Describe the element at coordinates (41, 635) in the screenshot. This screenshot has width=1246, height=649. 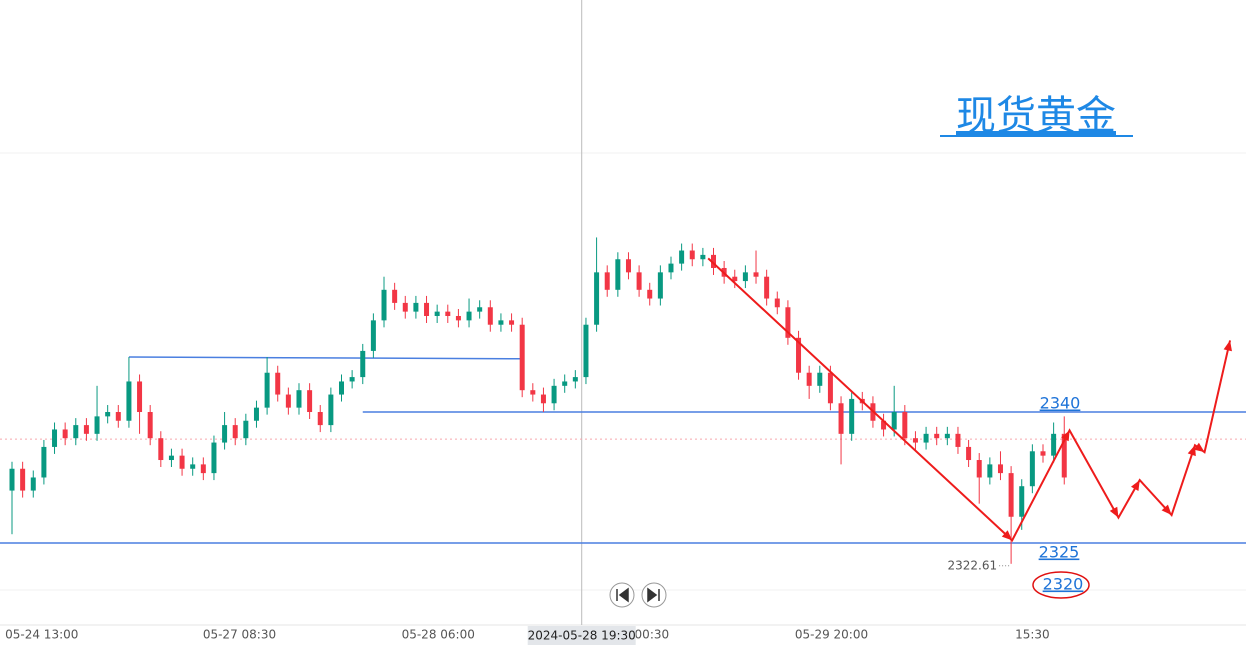
I see `x-tick-label: 05-24 13:00` at that location.